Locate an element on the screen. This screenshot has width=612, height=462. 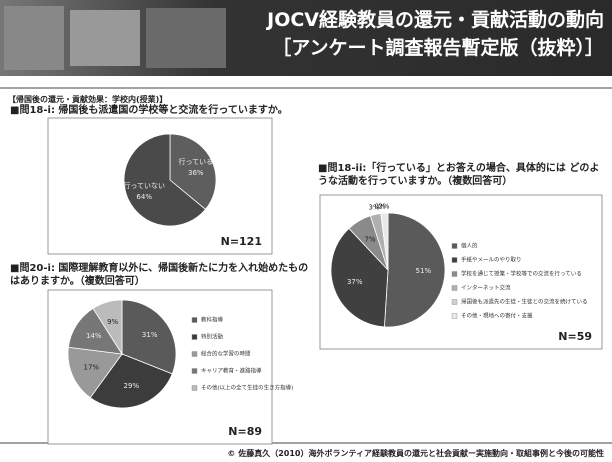
value-label: 2% is located at coordinates (383, 206).